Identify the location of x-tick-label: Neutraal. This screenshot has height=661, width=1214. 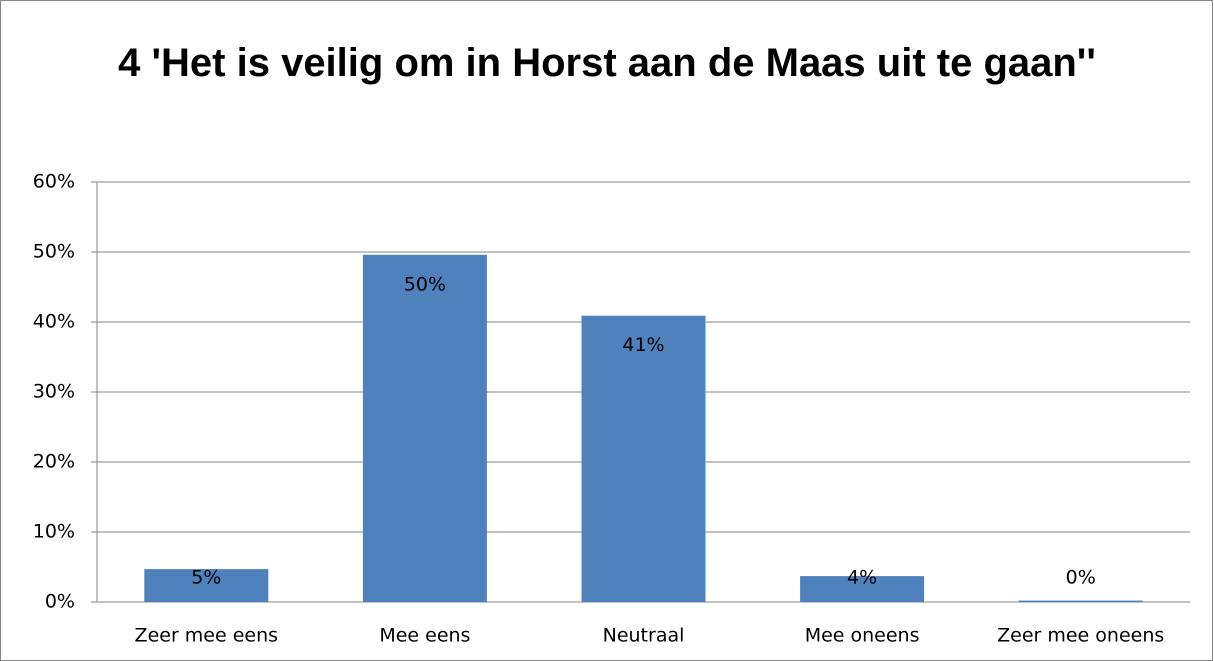
(644, 636).